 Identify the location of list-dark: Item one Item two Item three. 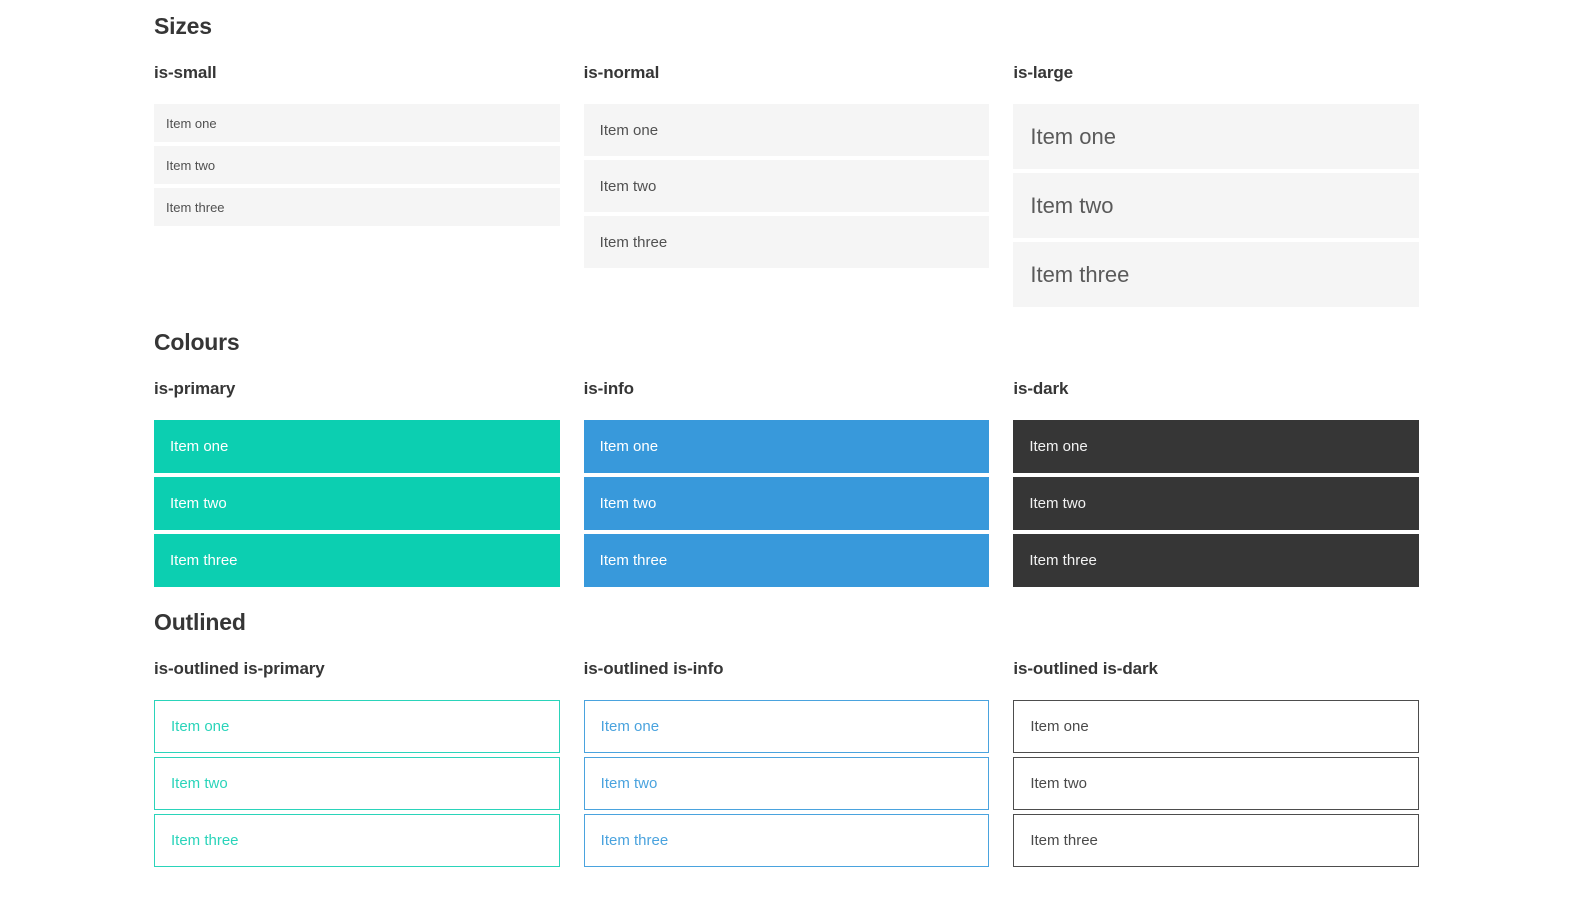
(1216, 503).